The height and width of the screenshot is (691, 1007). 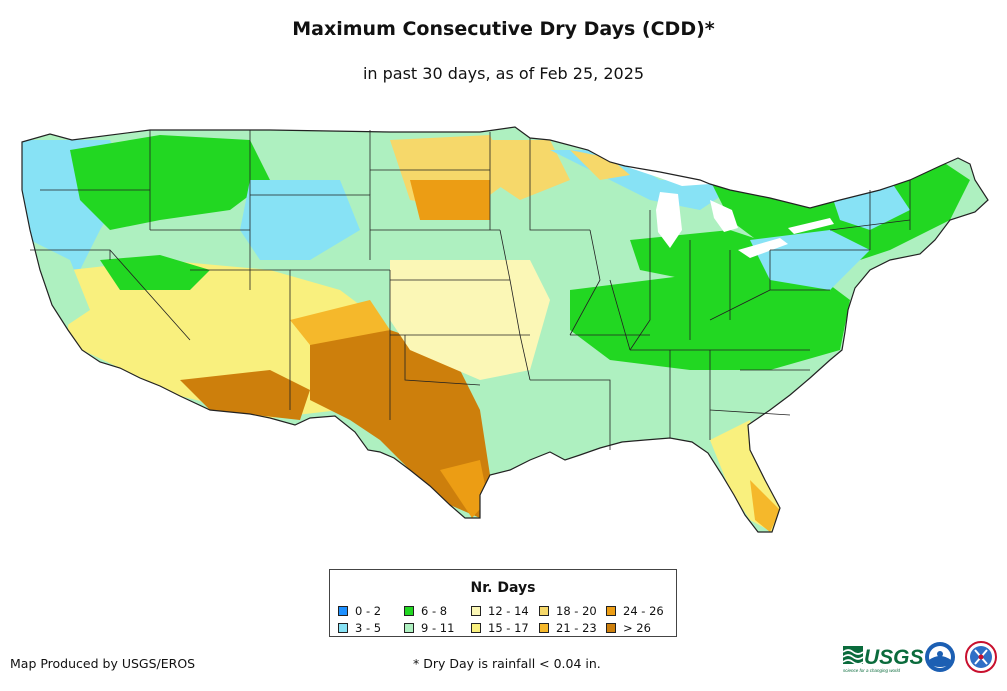 I want to click on map-subtitle: in past 30 days, as of Feb 25, 2025, so click(x=503, y=73).